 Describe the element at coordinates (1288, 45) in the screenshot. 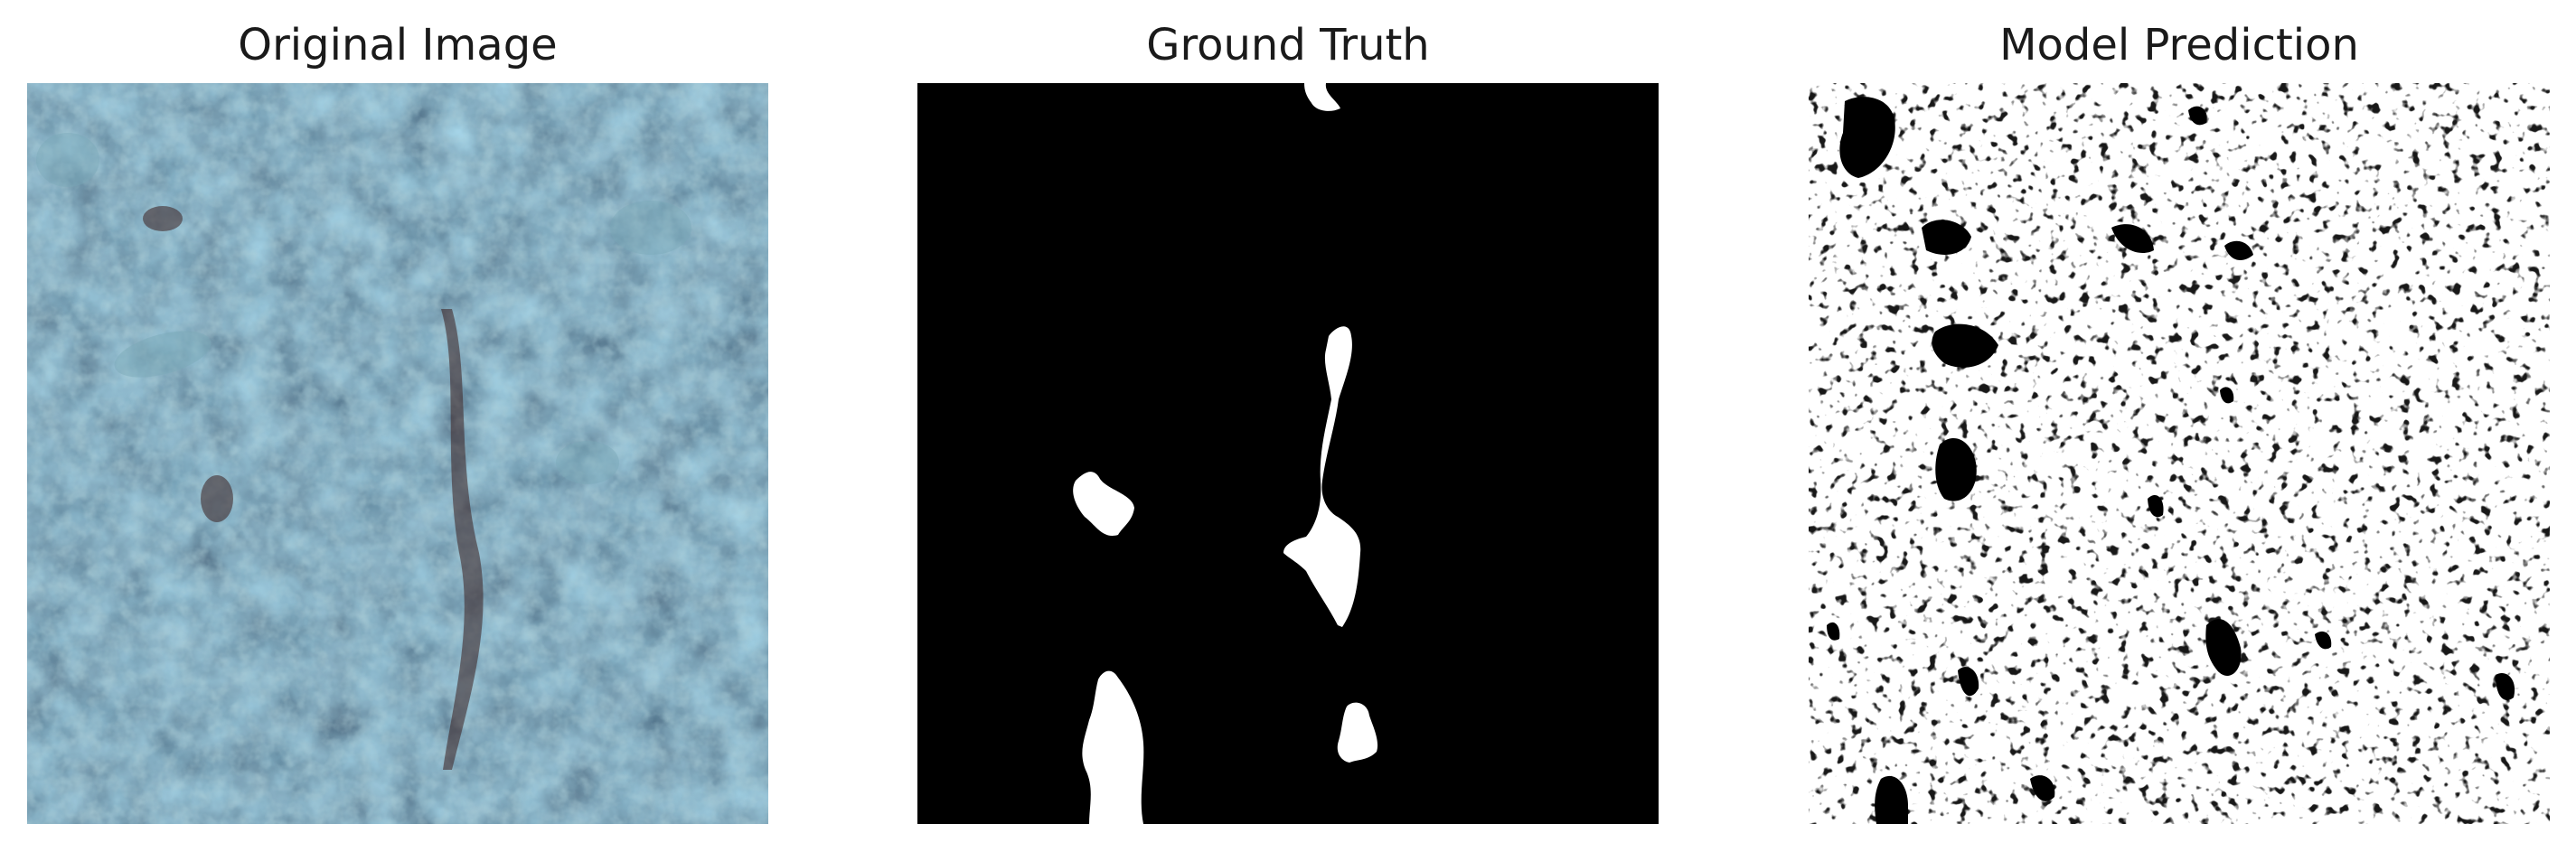

I see `panel-title-ground-truth: Ground Truth` at that location.